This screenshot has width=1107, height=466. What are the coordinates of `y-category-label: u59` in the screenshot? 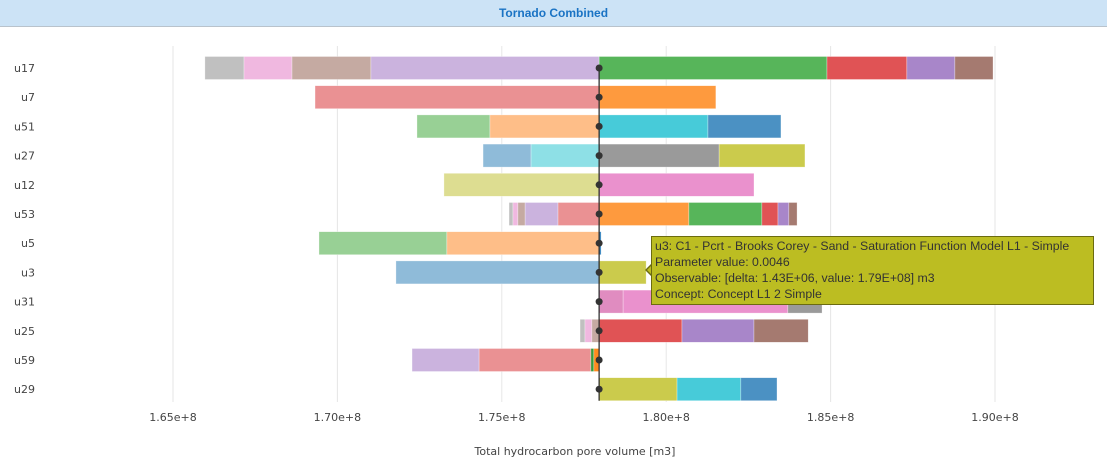 It's located at (24, 360).